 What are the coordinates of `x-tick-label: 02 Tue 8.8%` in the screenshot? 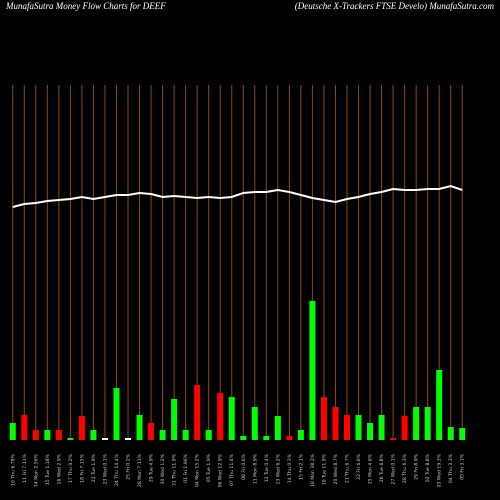 It's located at (428, 467).